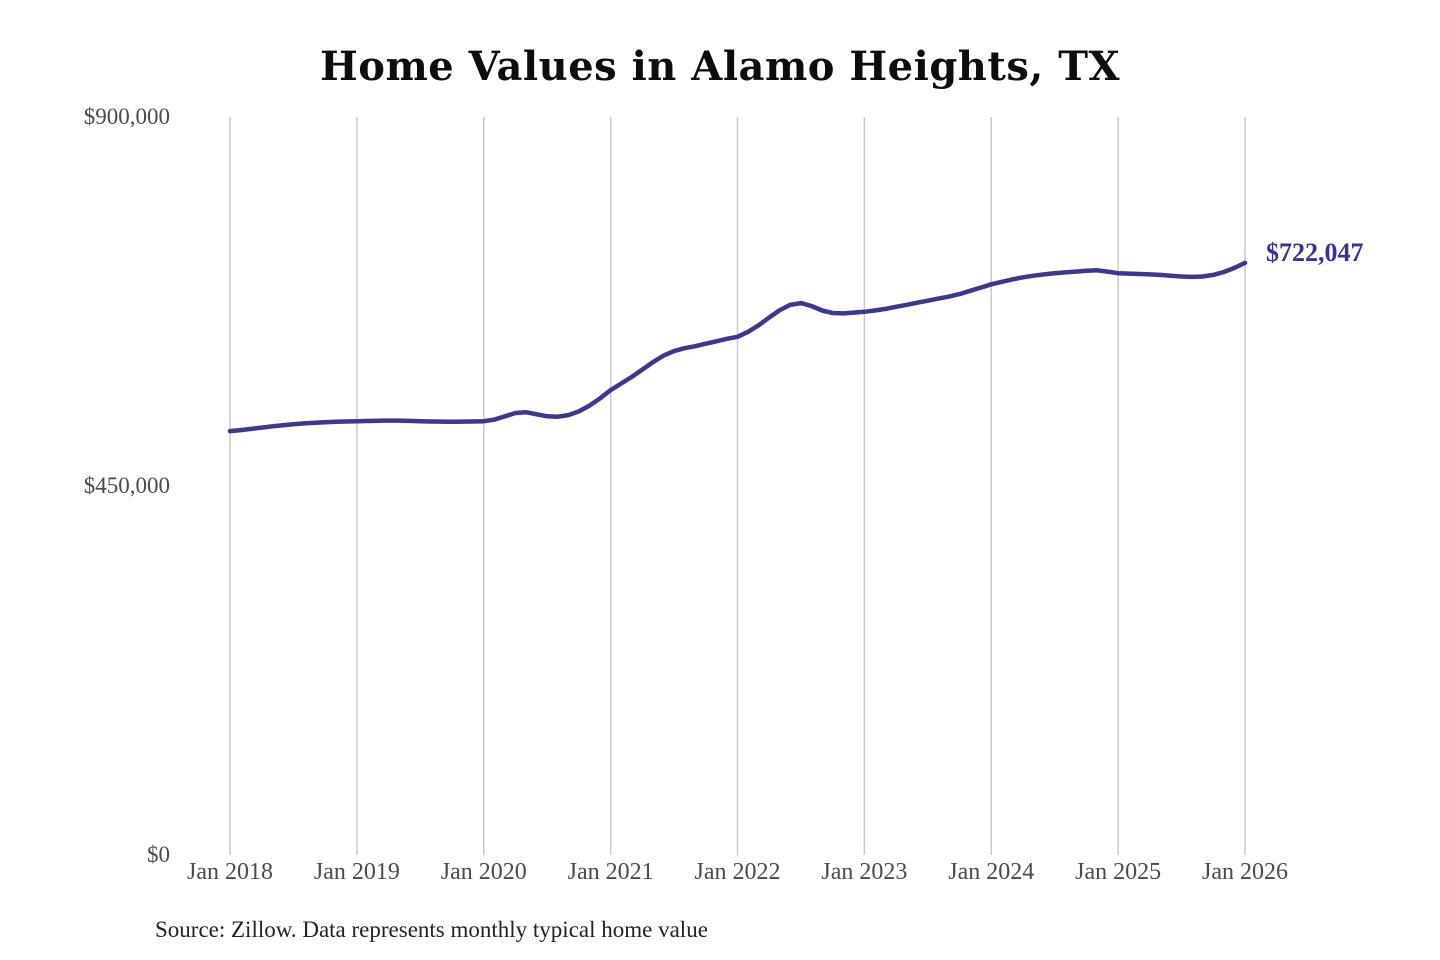 The image size is (1440, 960). What do you see at coordinates (356, 872) in the screenshot?
I see `x-tick-label: Jan 2019` at bounding box center [356, 872].